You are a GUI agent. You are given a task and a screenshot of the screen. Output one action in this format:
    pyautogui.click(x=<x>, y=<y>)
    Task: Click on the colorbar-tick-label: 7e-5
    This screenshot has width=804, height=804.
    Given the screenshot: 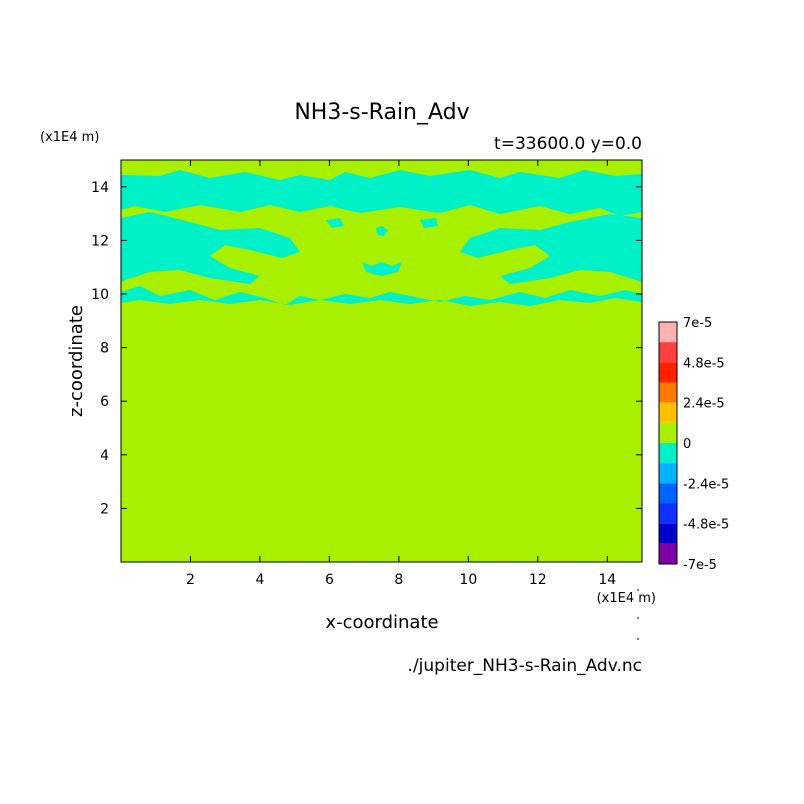 What is the action you would take?
    pyautogui.click(x=697, y=323)
    